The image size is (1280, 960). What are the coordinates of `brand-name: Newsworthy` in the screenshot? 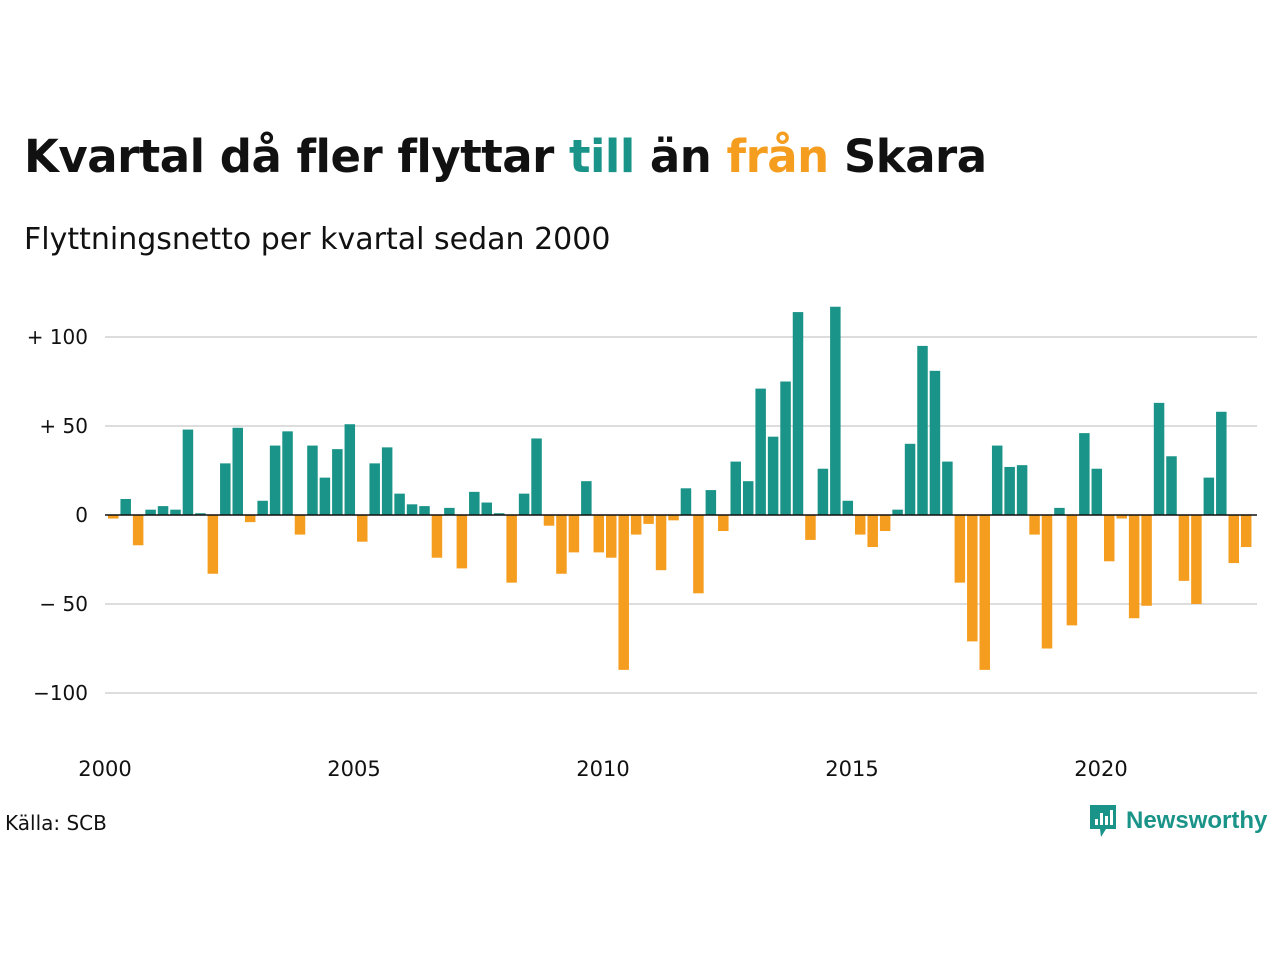 It's located at (1197, 820).